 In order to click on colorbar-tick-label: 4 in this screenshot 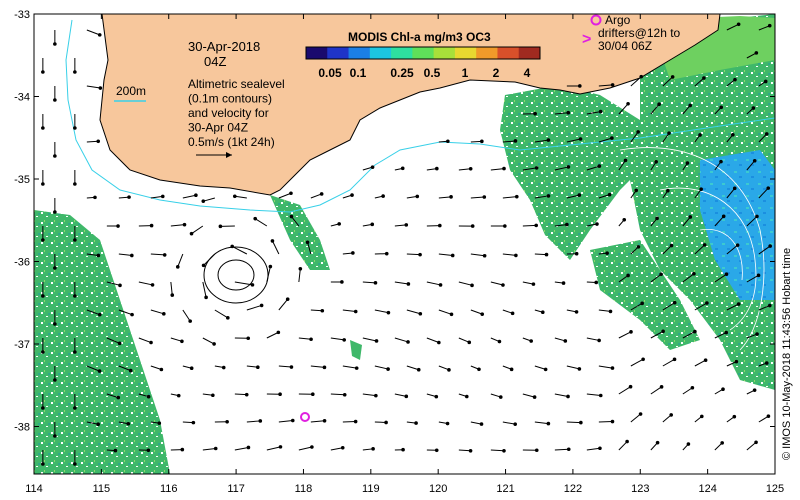, I will do `click(527, 73)`.